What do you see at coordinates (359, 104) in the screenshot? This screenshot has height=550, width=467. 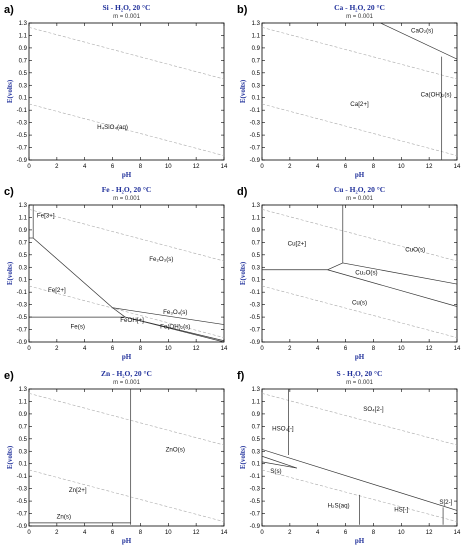 I see `region-label: Ca[2+]` at bounding box center [359, 104].